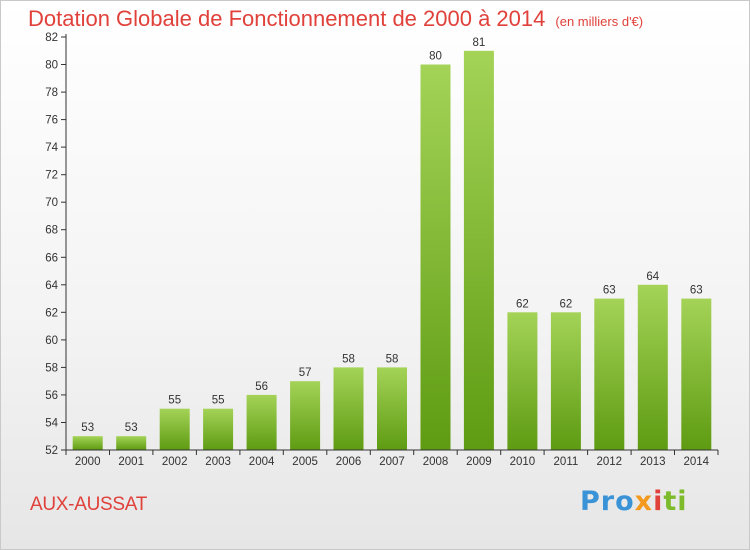  I want to click on proxiti-logo: Proxiti, so click(634, 501).